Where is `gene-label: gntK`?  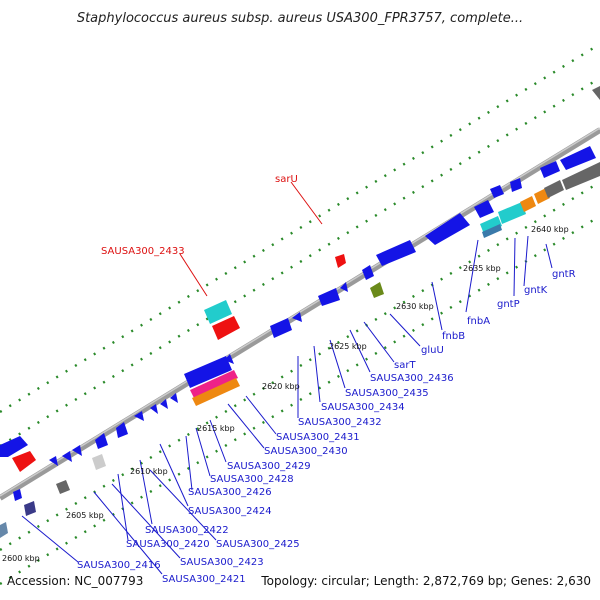 gene-label: gntK is located at coordinates (536, 290).